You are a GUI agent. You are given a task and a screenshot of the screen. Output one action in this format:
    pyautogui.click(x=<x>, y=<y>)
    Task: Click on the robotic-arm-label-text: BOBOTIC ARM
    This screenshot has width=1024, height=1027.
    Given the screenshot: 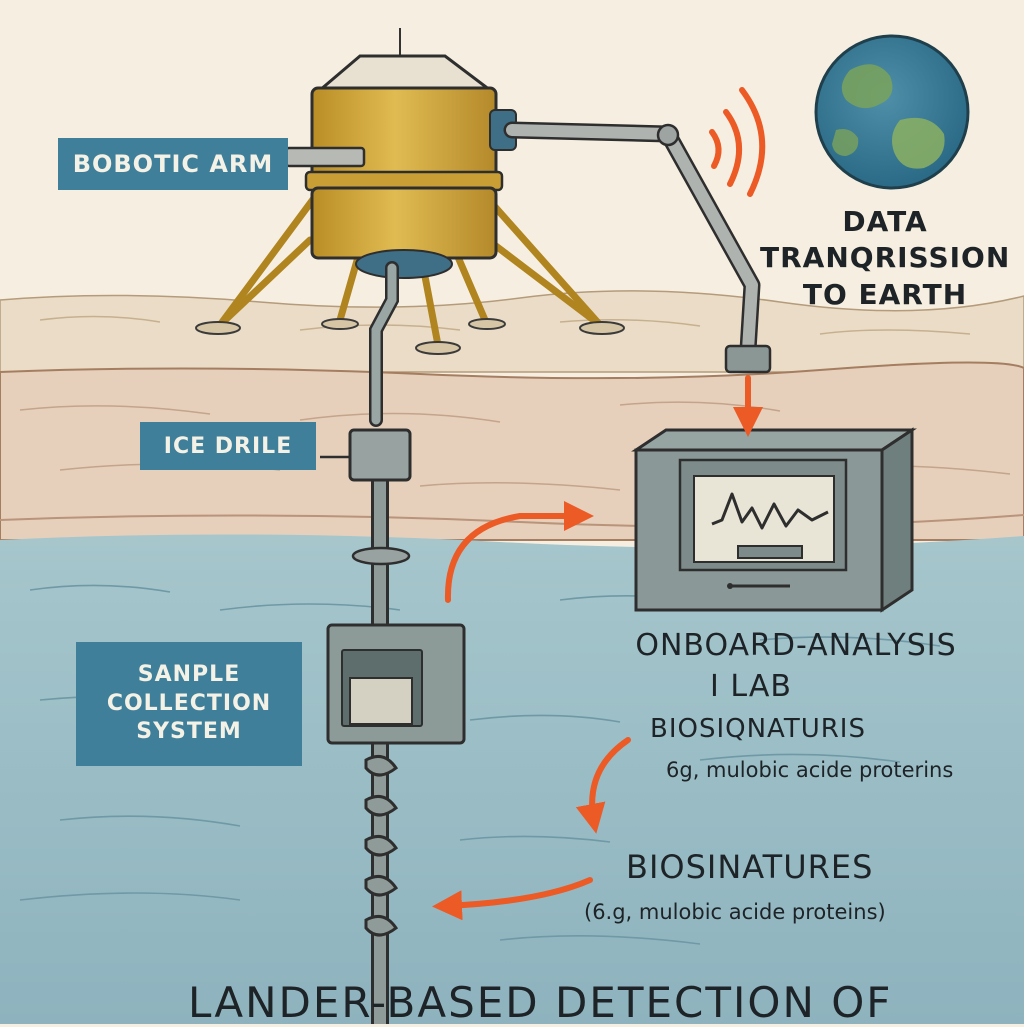 What is the action you would take?
    pyautogui.click(x=173, y=164)
    